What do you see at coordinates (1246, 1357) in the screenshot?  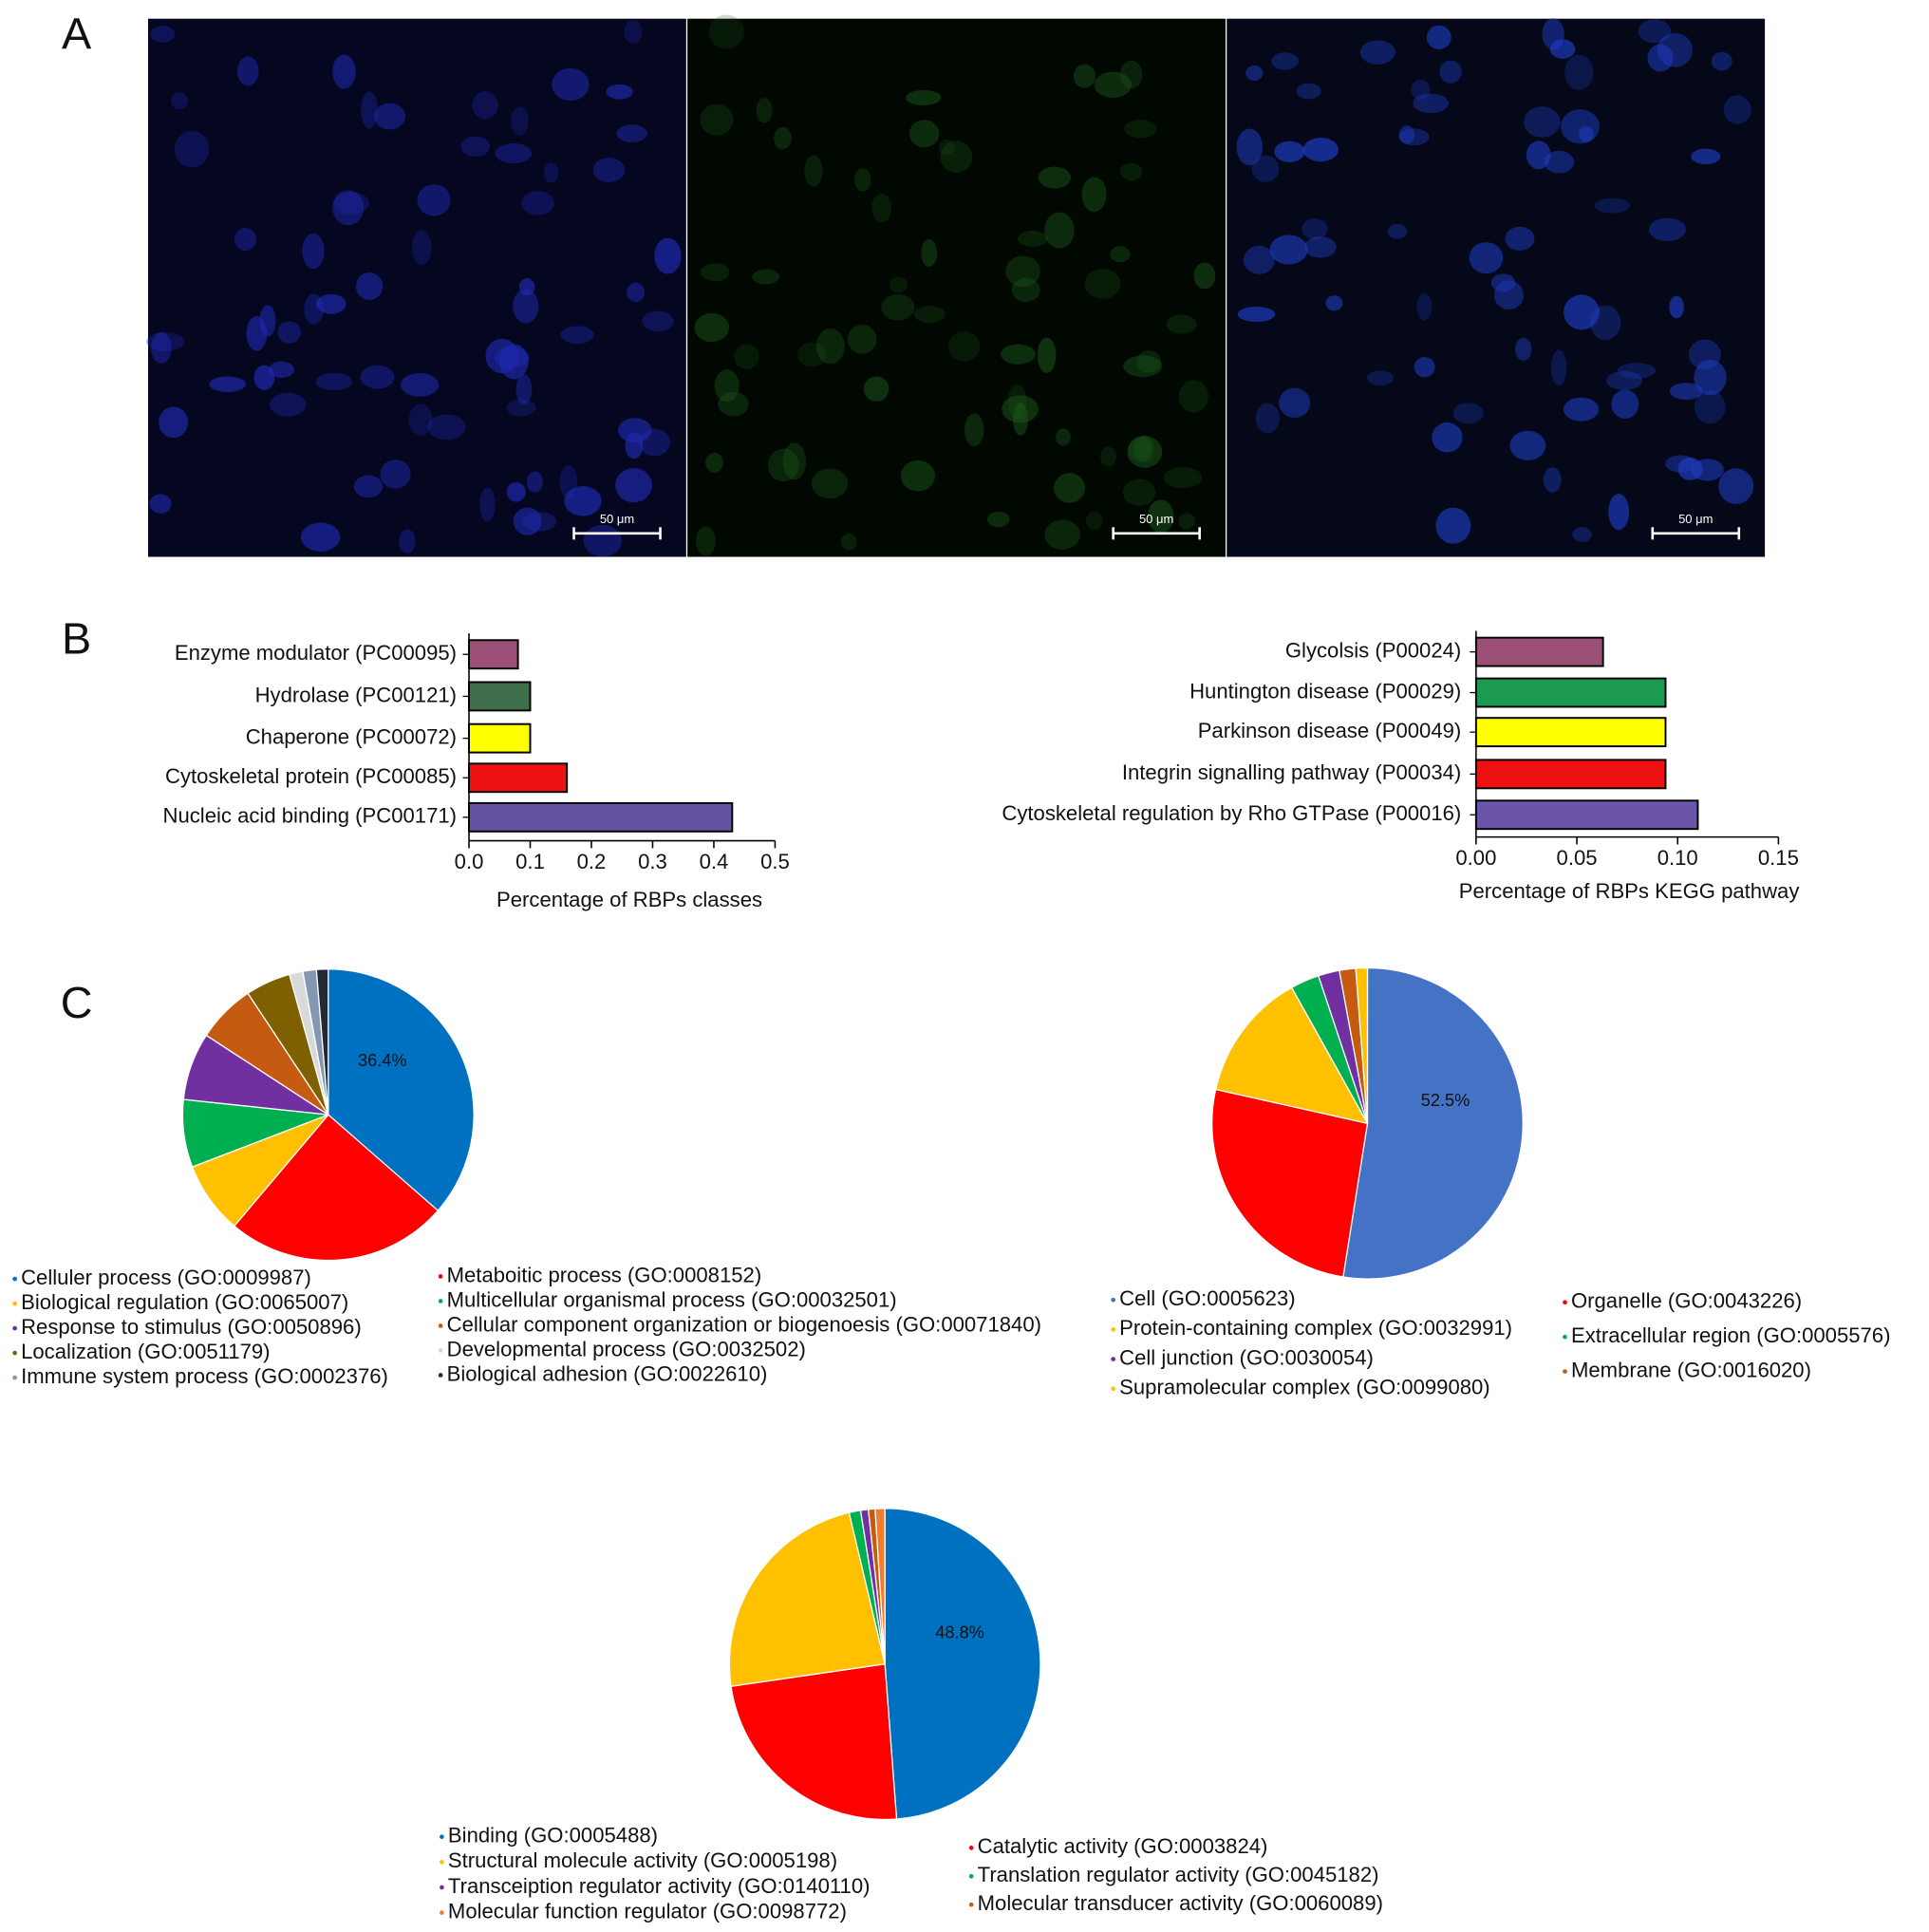 I see `legend-label: Cell junction (GO:0030054)` at bounding box center [1246, 1357].